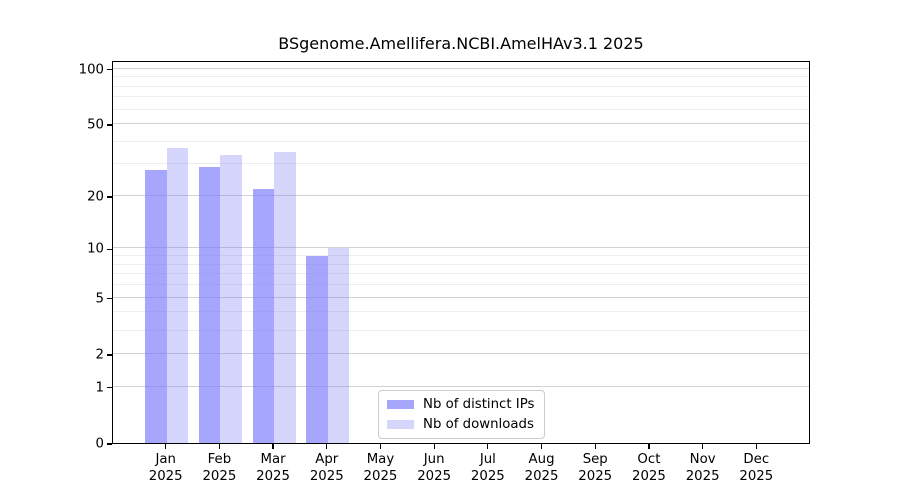  Describe the element at coordinates (541, 468) in the screenshot. I see `x-tick-label-aug: Aug 2025` at that location.